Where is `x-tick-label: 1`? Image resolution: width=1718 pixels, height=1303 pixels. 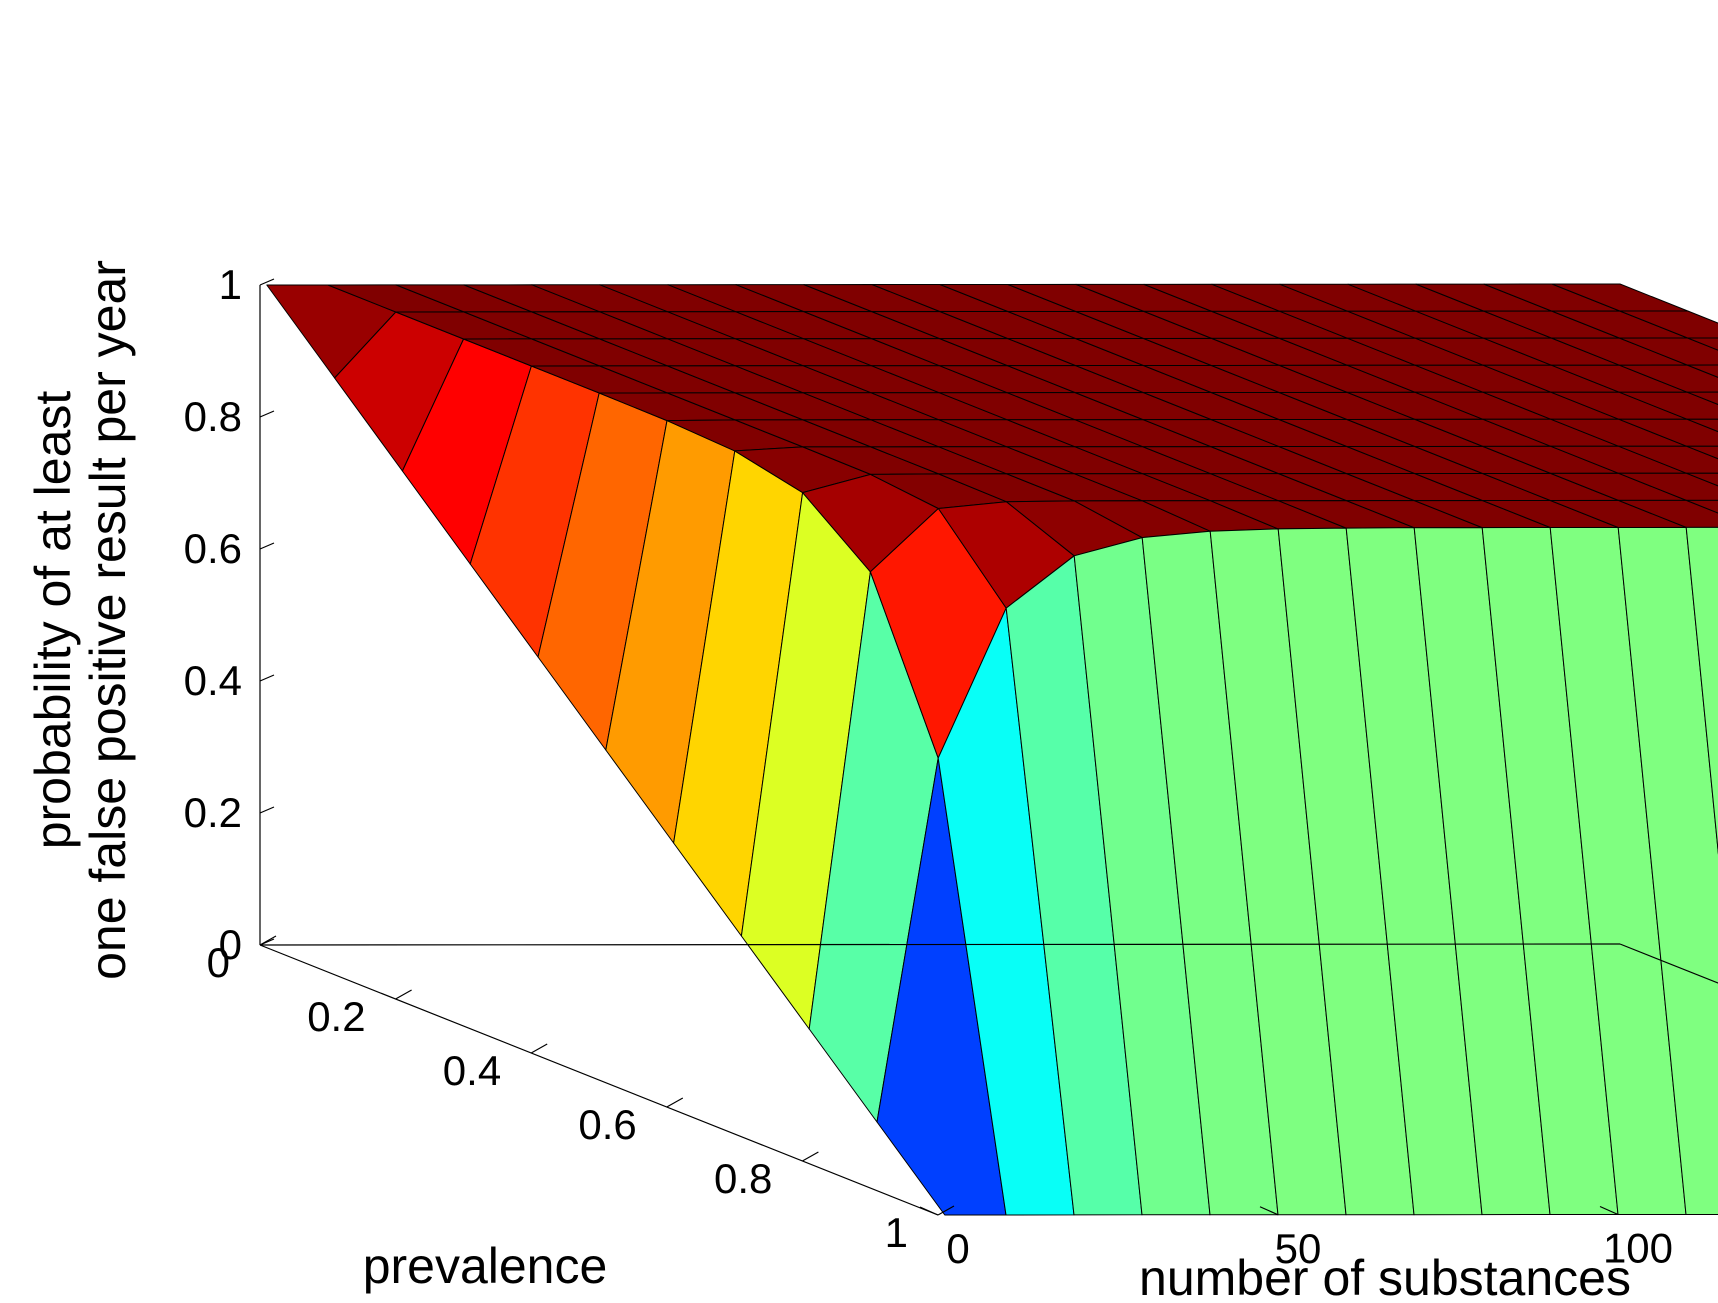 x-tick-label: 1 is located at coordinates (896, 1232).